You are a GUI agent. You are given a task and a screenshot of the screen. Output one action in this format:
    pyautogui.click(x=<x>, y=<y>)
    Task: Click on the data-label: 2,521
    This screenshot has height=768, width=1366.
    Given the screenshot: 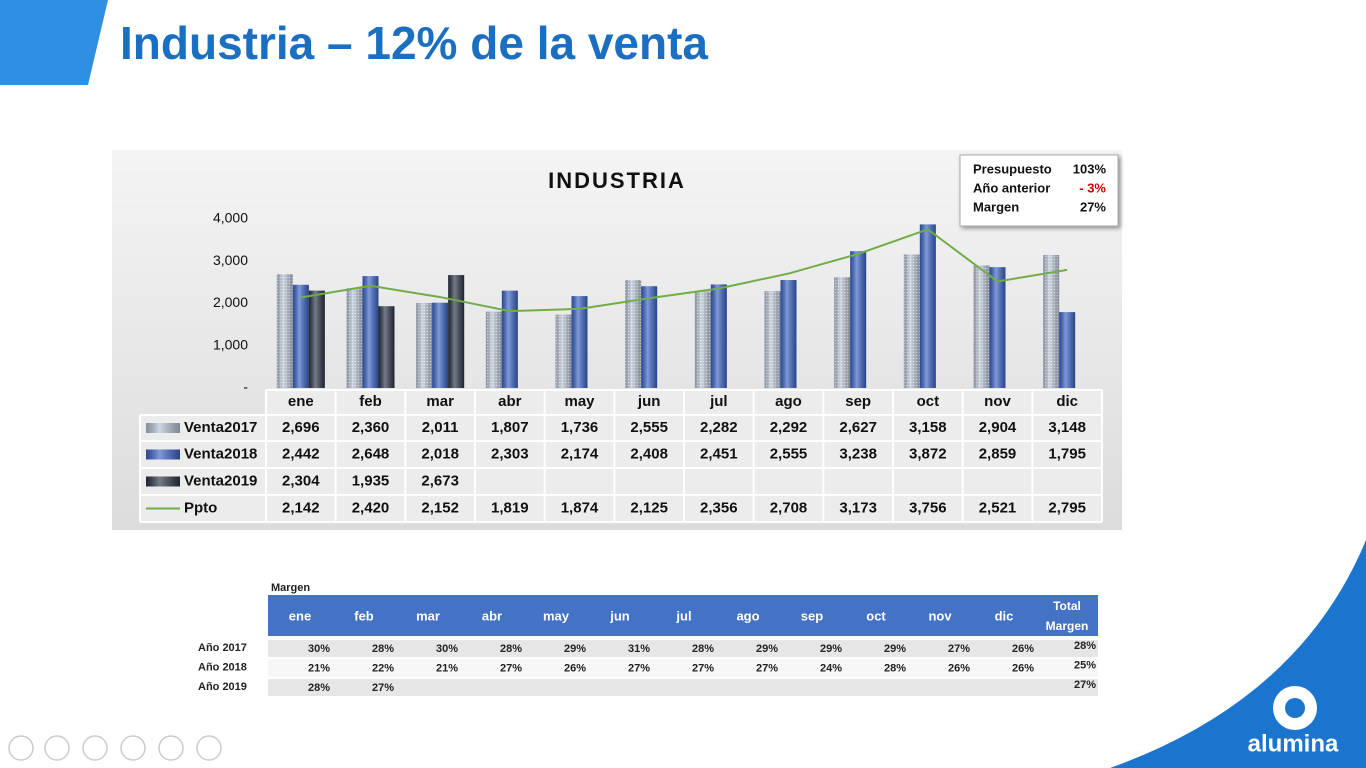 What is the action you would take?
    pyautogui.click(x=998, y=507)
    